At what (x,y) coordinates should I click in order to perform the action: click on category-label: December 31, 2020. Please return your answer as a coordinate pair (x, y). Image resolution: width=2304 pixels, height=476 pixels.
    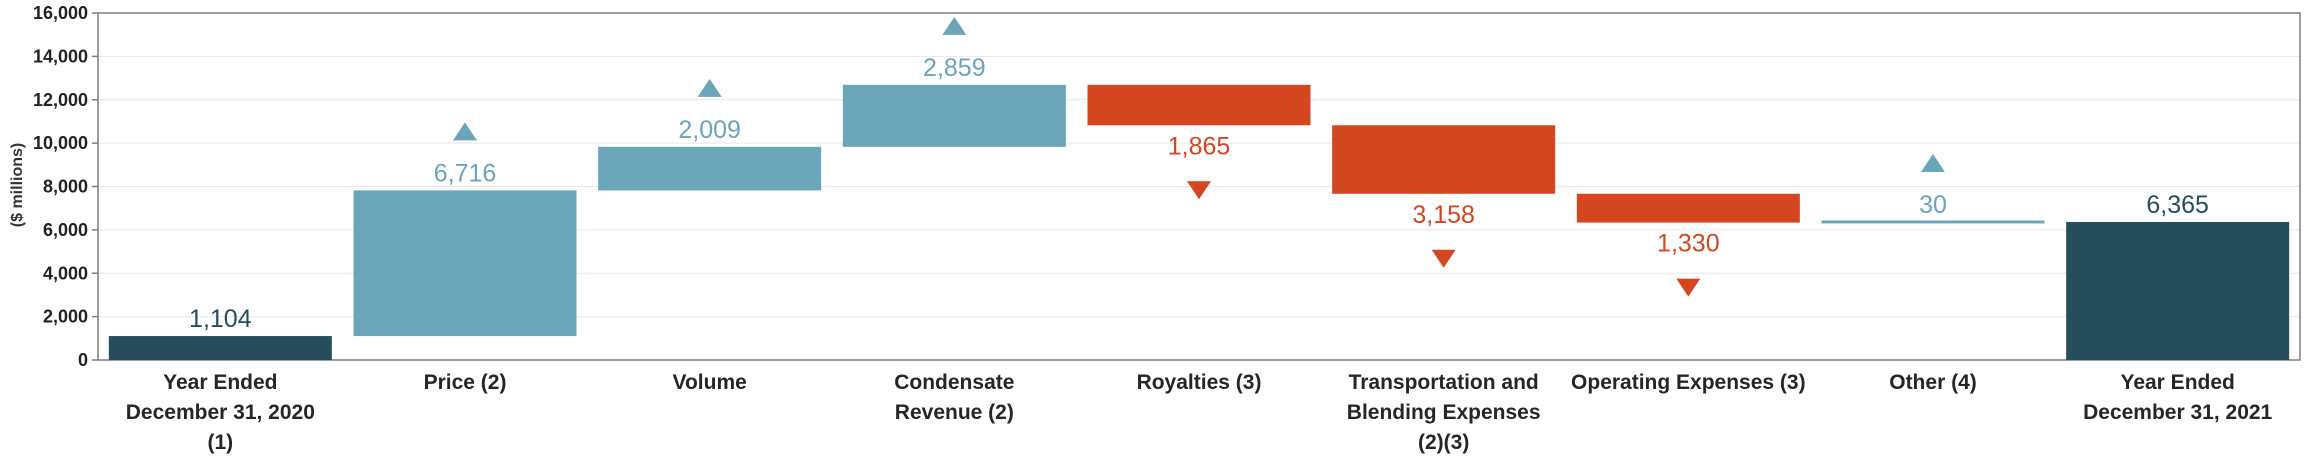
    Looking at the image, I should click on (220, 412).